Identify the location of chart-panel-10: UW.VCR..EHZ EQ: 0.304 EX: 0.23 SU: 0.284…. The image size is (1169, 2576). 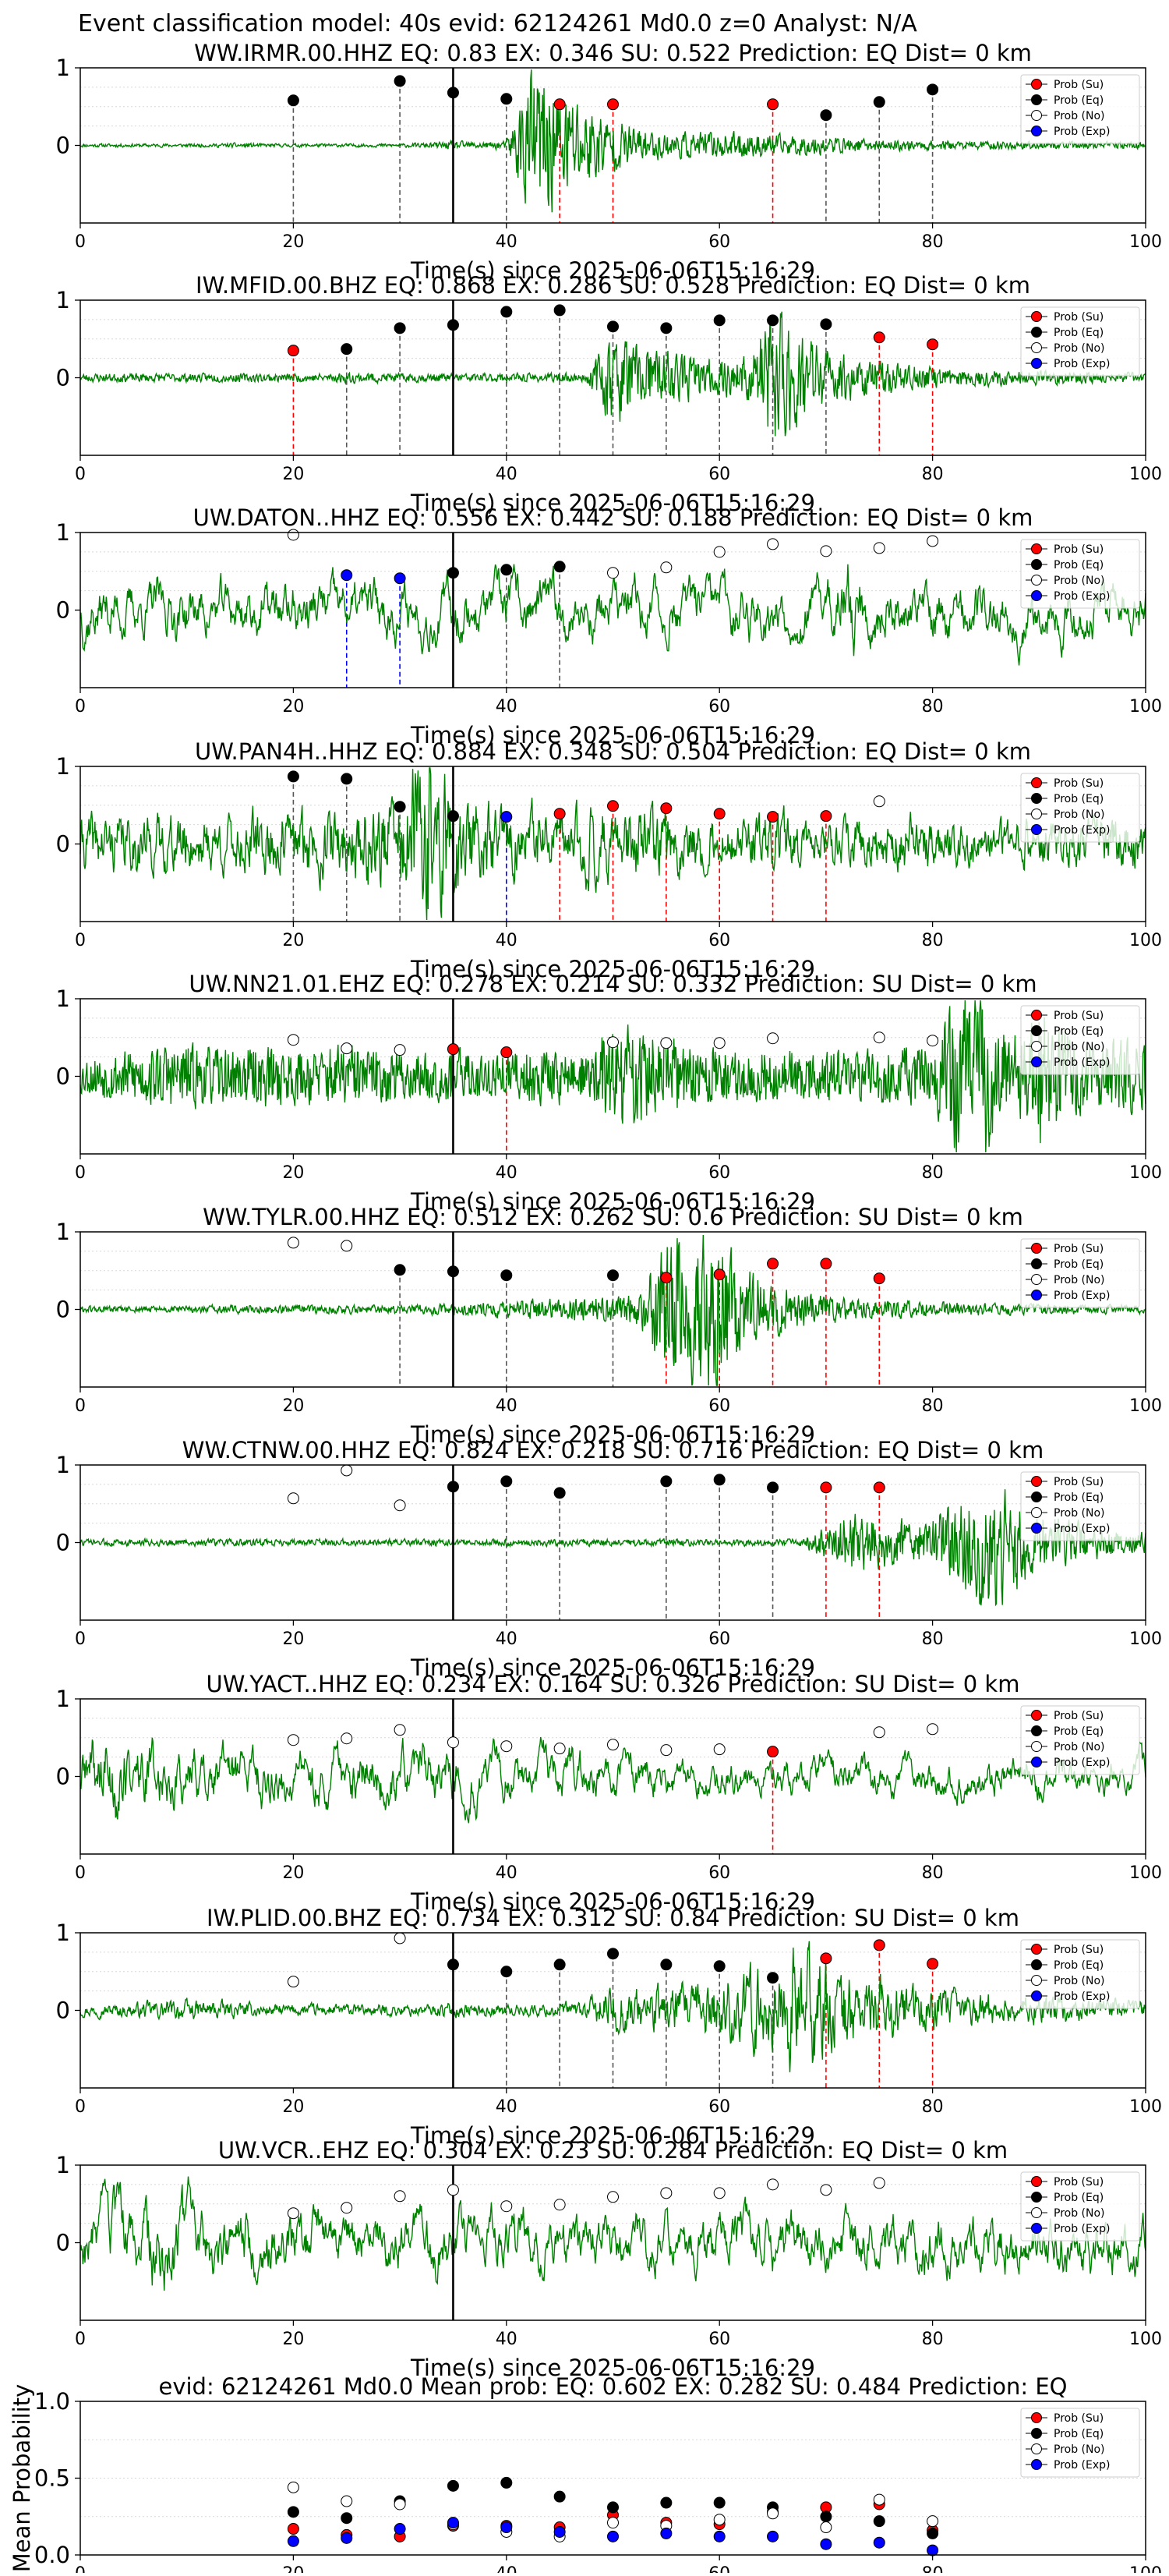
(609, 2259).